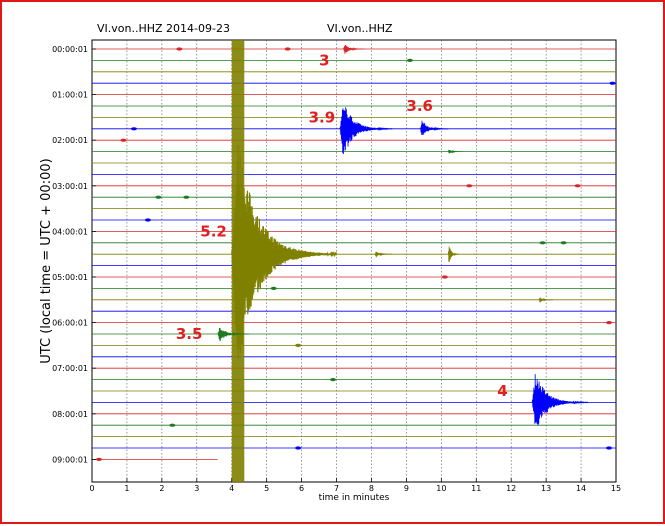 This screenshot has height=526, width=665. I want to click on x-tick-label: 9, so click(406, 488).